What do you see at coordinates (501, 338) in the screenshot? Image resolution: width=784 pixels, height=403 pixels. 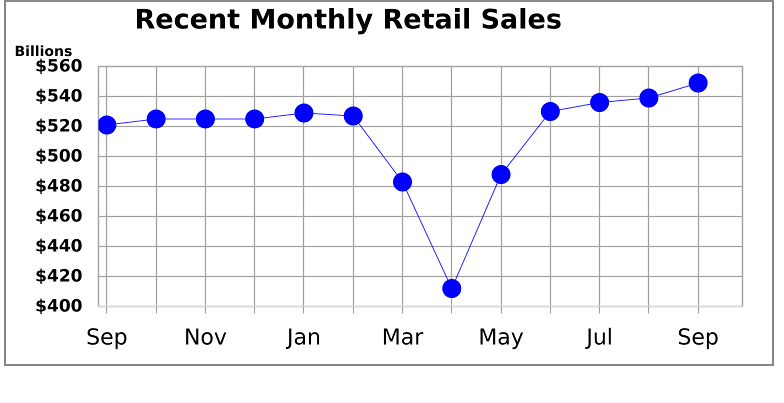 I see `x-tick-label: May` at bounding box center [501, 338].